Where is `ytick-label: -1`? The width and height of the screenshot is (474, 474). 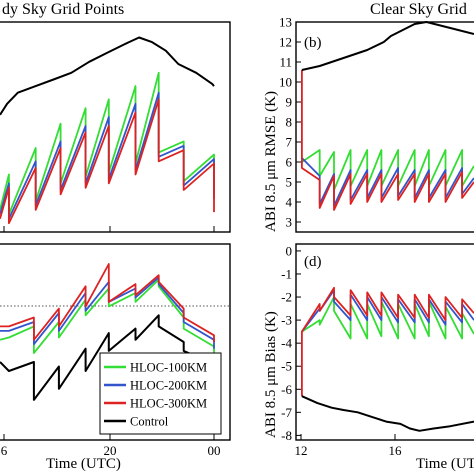 ytick-label: -1 is located at coordinates (286, 273).